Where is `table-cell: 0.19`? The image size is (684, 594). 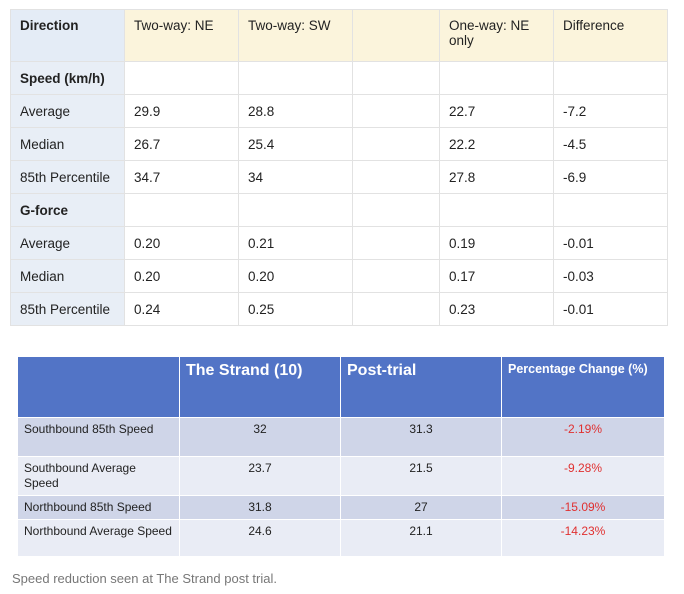
table-cell: 0.19 is located at coordinates (496, 243).